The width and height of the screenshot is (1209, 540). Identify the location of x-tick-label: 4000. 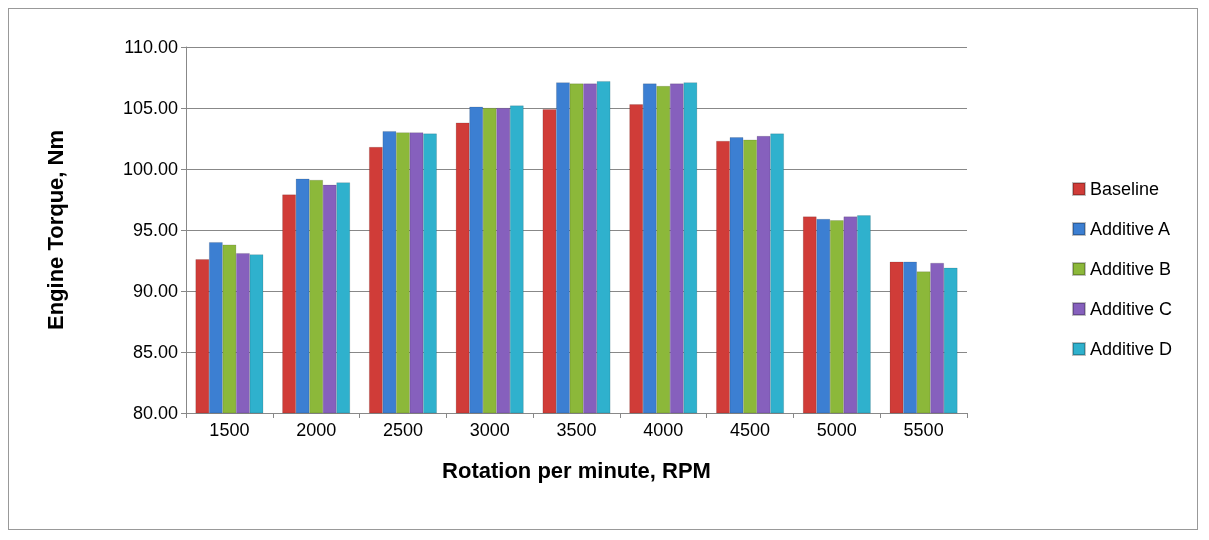
(663, 430).